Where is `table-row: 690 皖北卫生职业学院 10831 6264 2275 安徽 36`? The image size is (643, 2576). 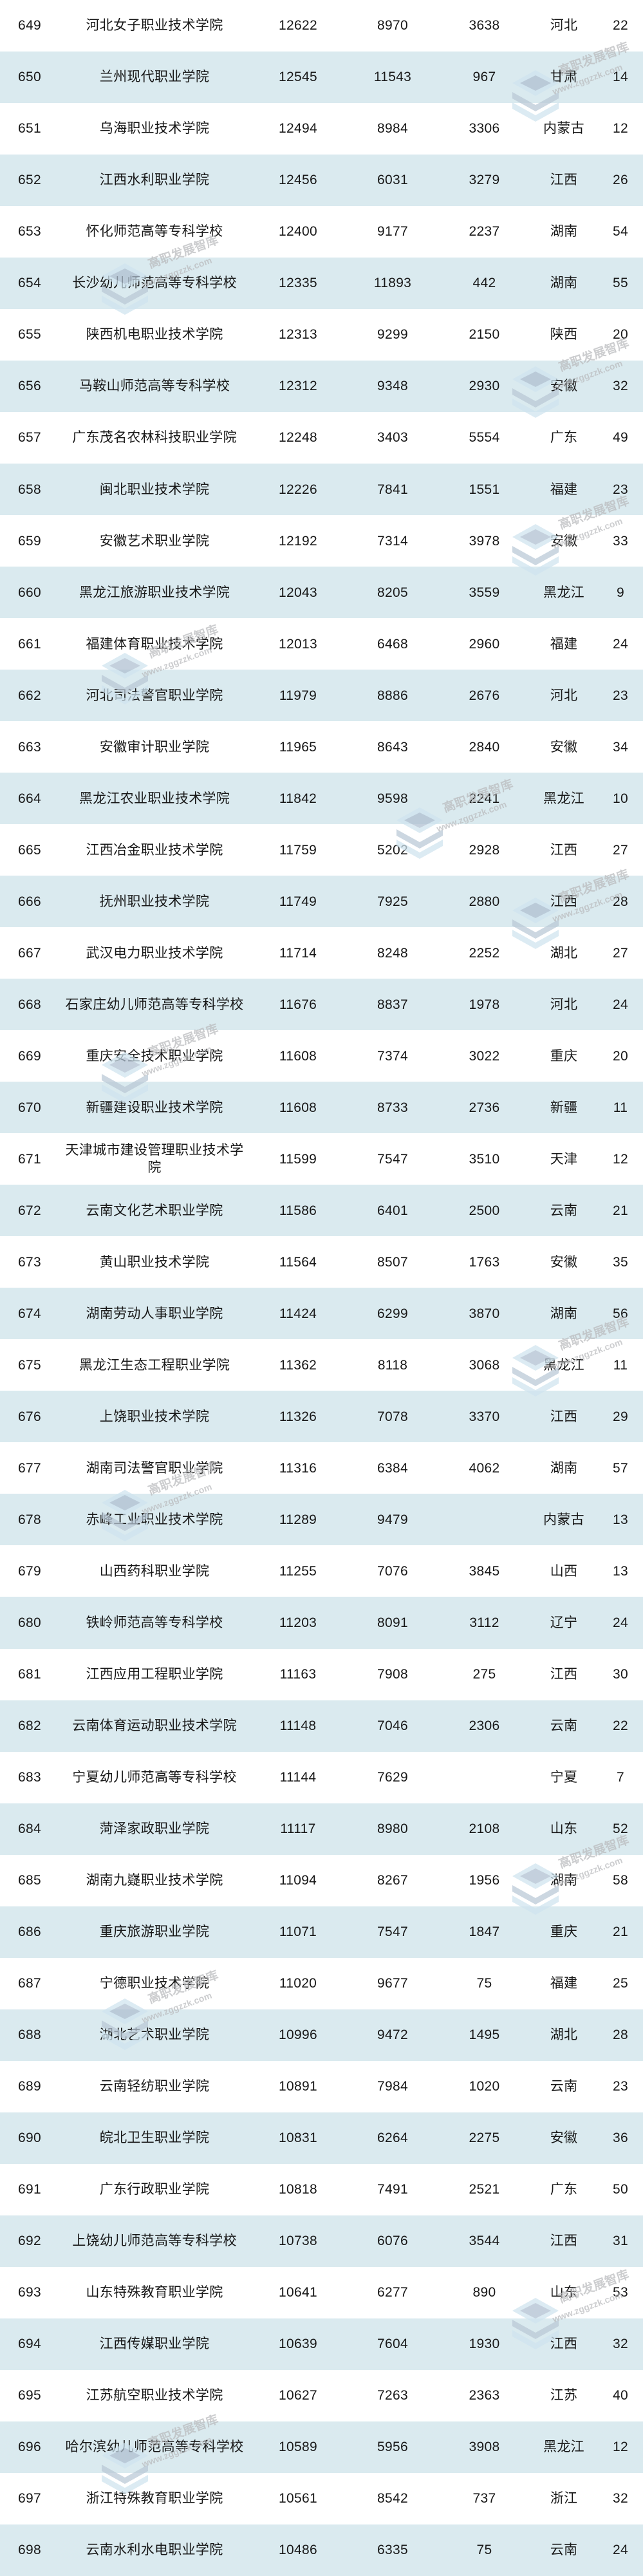
table-row: 690 皖北卫生职业学院 10831 6264 2275 安徽 36 is located at coordinates (322, 2138).